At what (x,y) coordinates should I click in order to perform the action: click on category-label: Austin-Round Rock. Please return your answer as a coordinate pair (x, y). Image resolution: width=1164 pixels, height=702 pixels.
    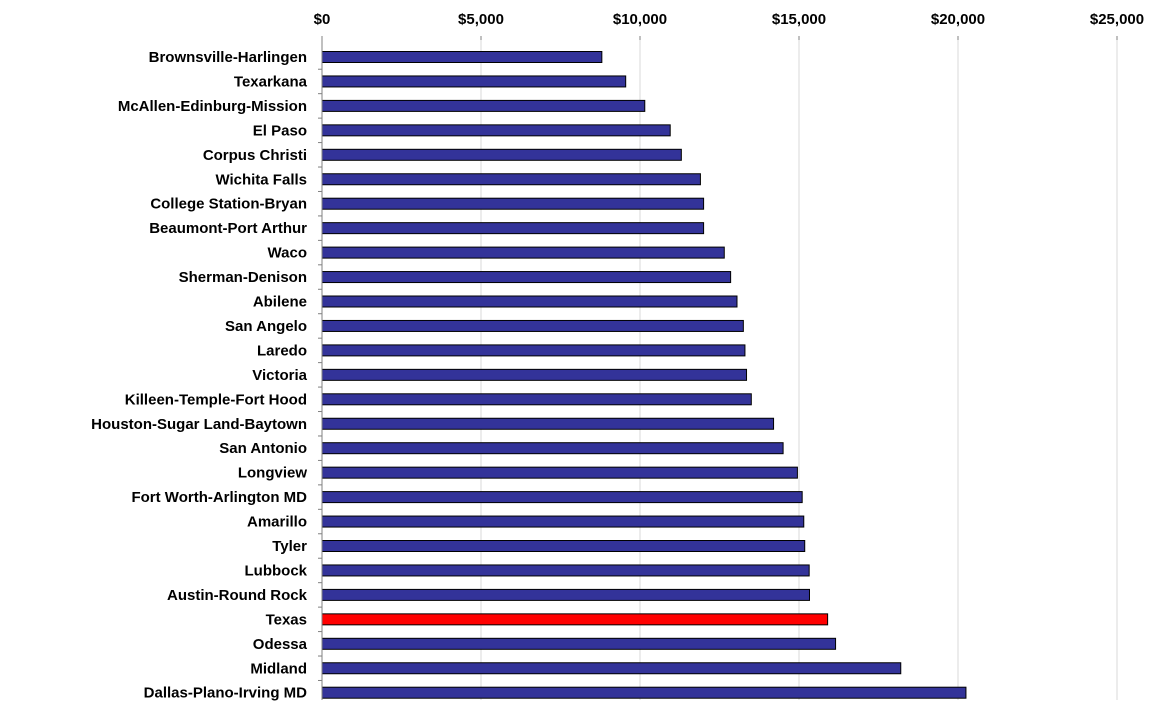
    Looking at the image, I should click on (237, 595).